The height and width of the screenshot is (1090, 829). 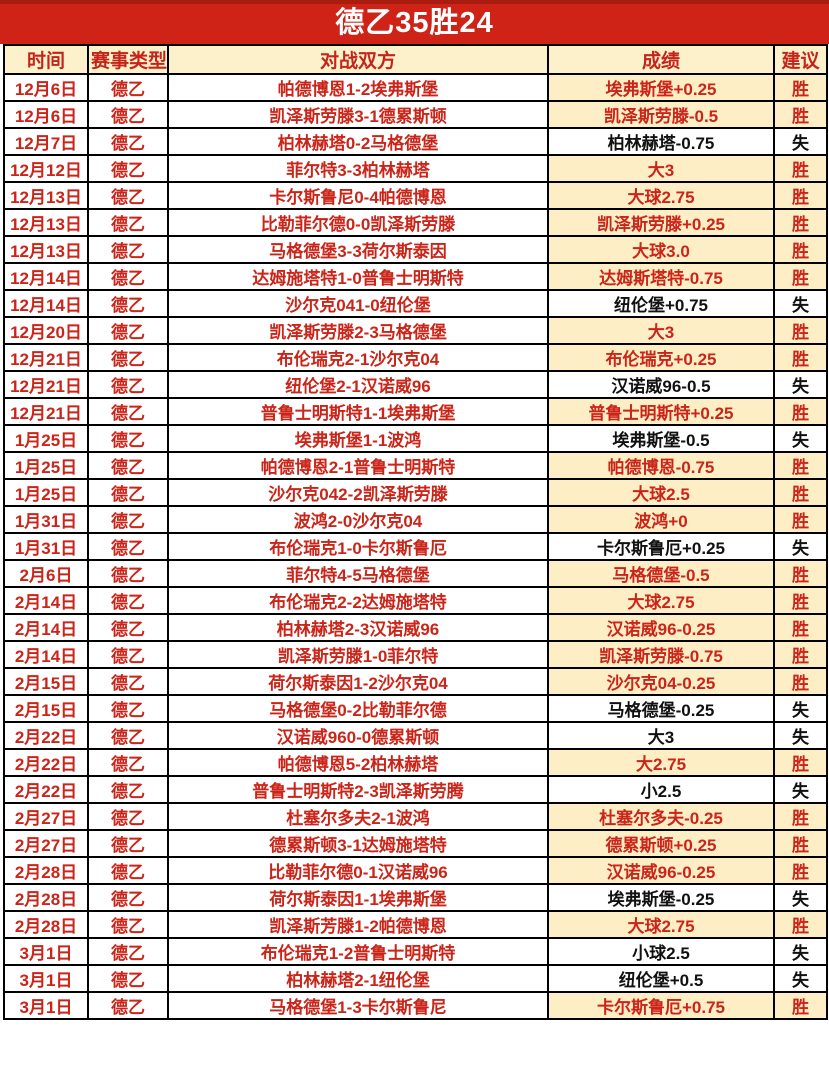 What do you see at coordinates (358, 978) in the screenshot?
I see `match-cell: 柏林赫塔2-1纽伦堡` at bounding box center [358, 978].